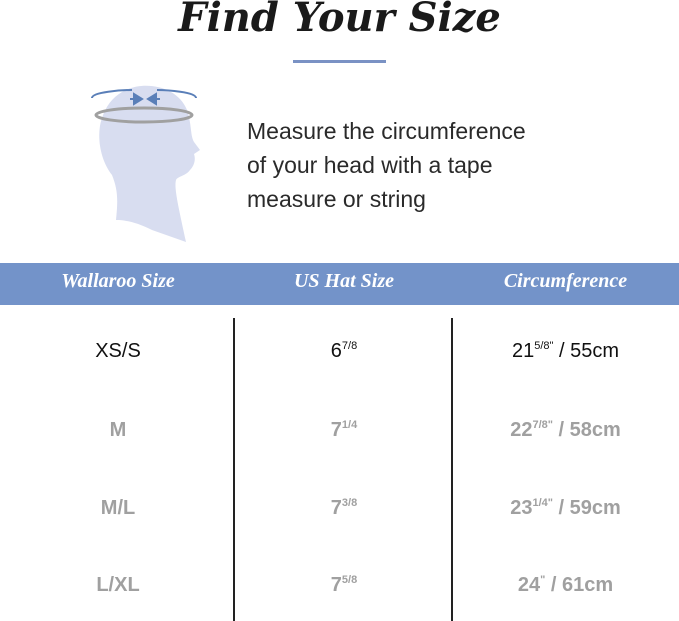  I want to click on hat_frac: 1/4, so click(349, 425).